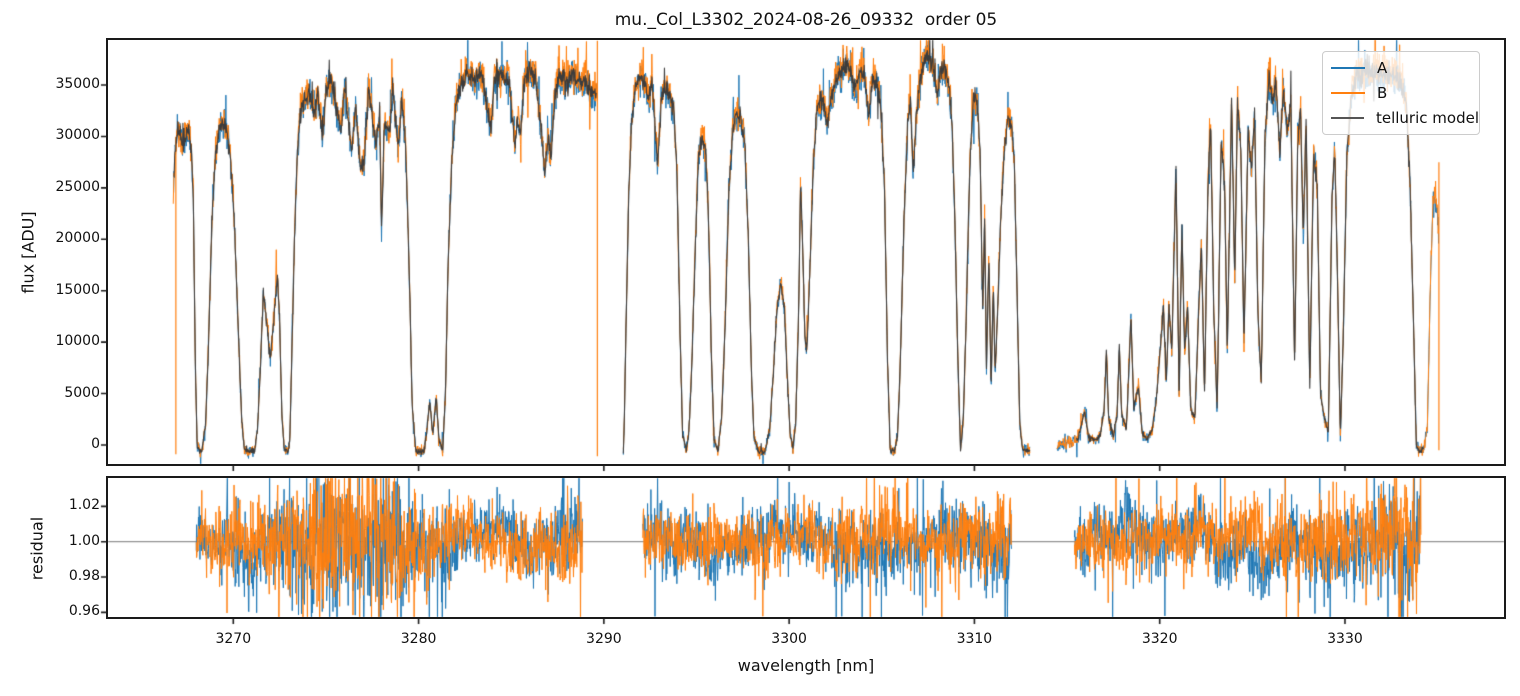  What do you see at coordinates (1382, 68) in the screenshot?
I see `legend-label-a: A` at bounding box center [1382, 68].